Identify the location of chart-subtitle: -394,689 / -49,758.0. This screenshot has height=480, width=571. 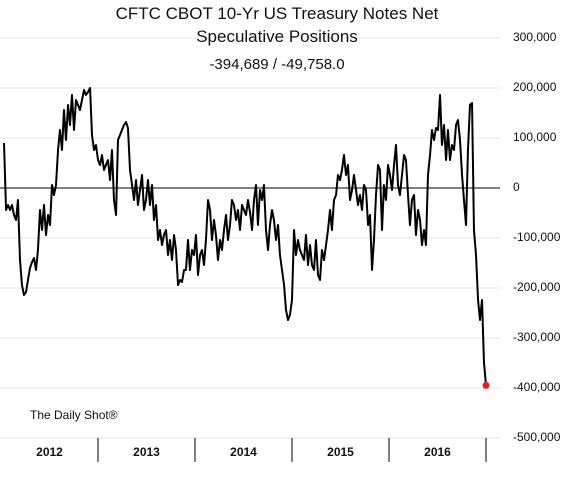
(277, 64).